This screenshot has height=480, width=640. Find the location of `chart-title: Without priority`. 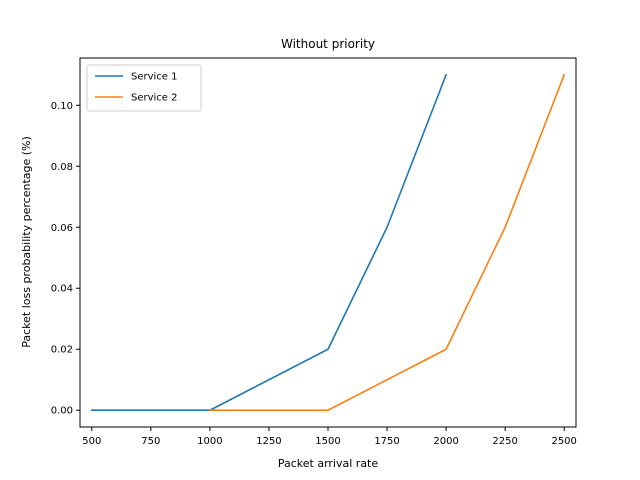

chart-title: Without priority is located at coordinates (328, 44).